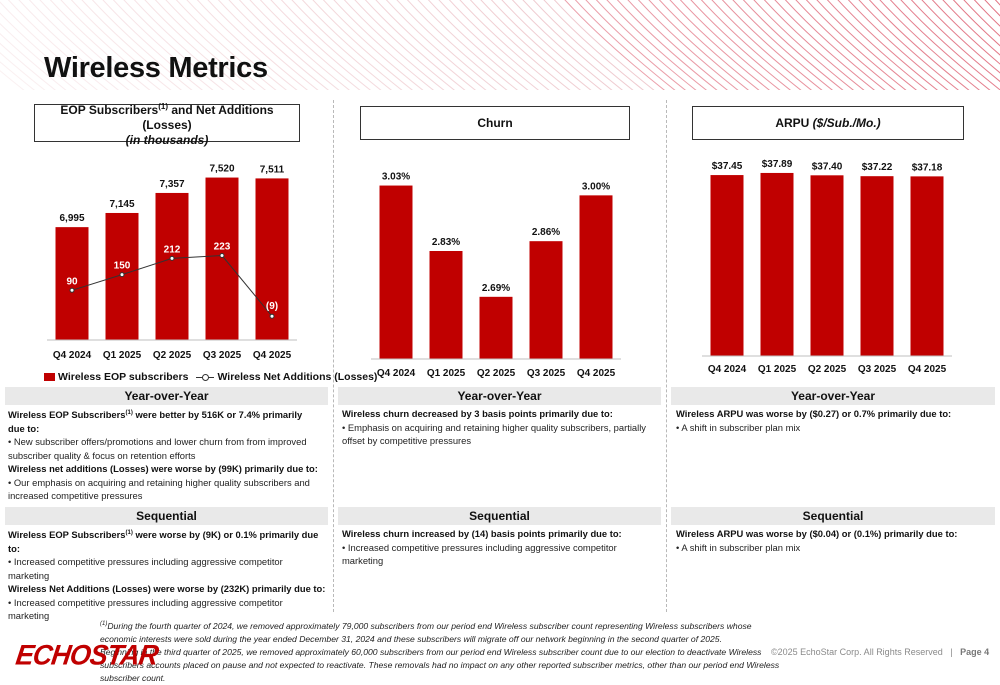  What do you see at coordinates (499, 516) in the screenshot?
I see `seq-band-churn: Sequential` at bounding box center [499, 516].